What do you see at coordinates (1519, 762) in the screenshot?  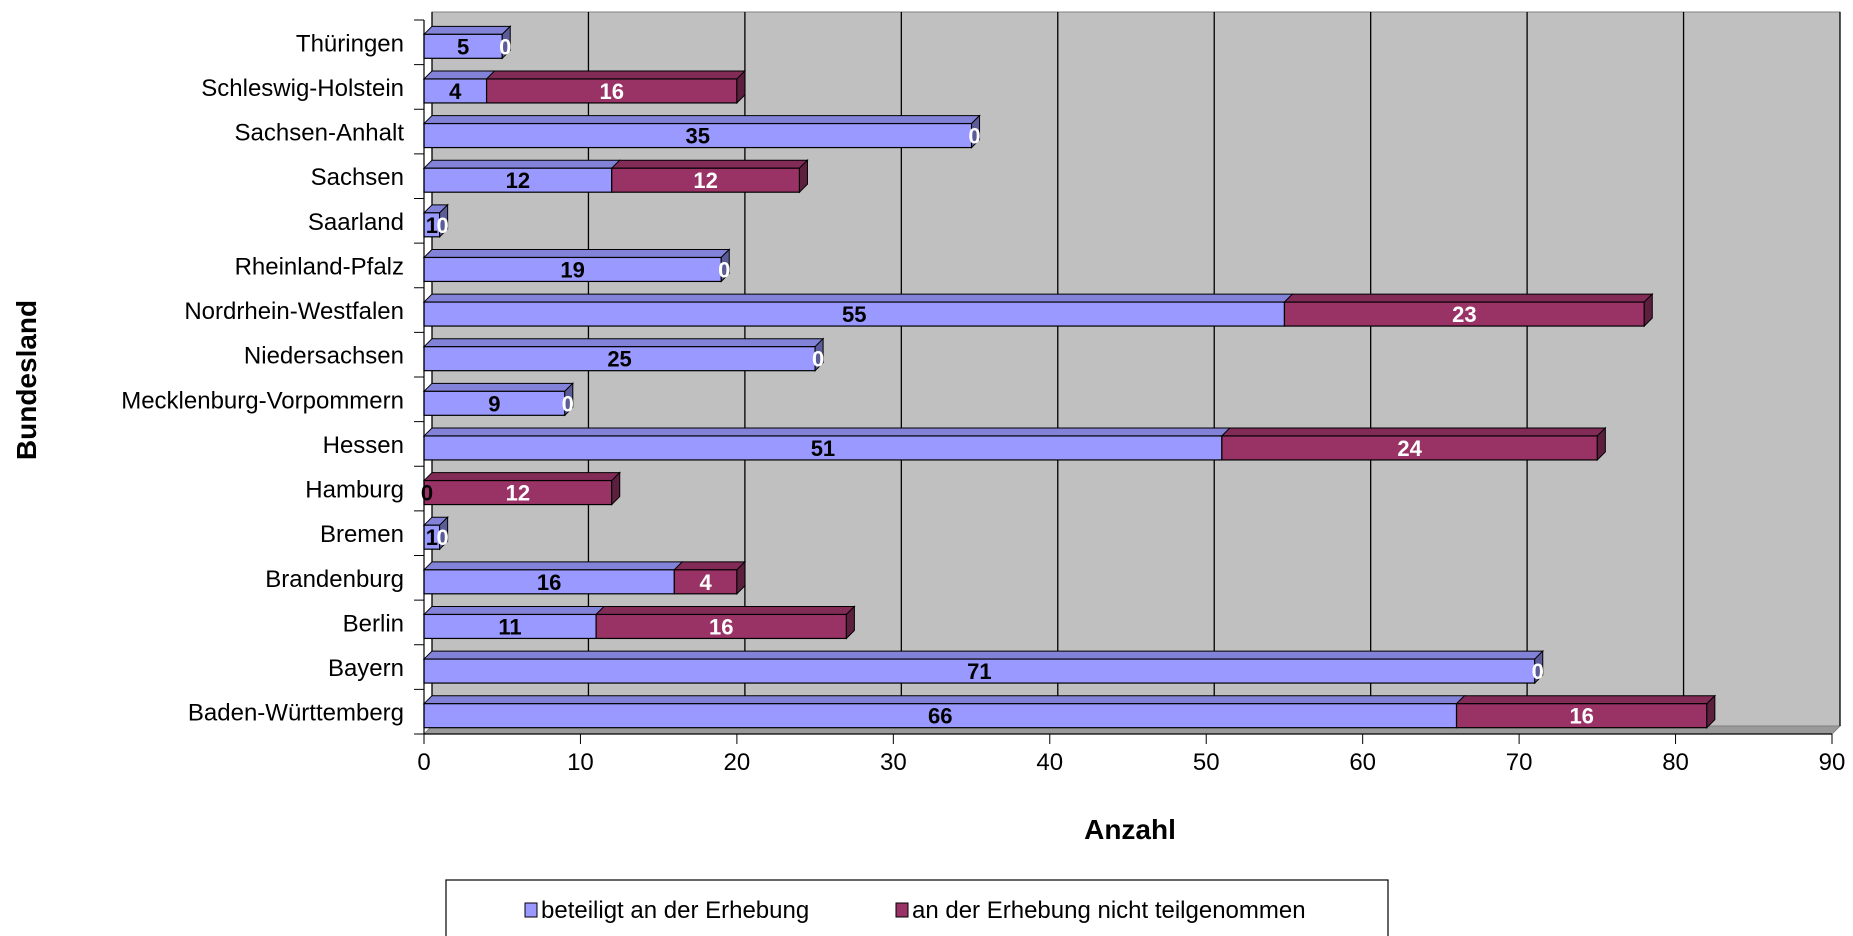 I see `x-tick-label-7: 70` at bounding box center [1519, 762].